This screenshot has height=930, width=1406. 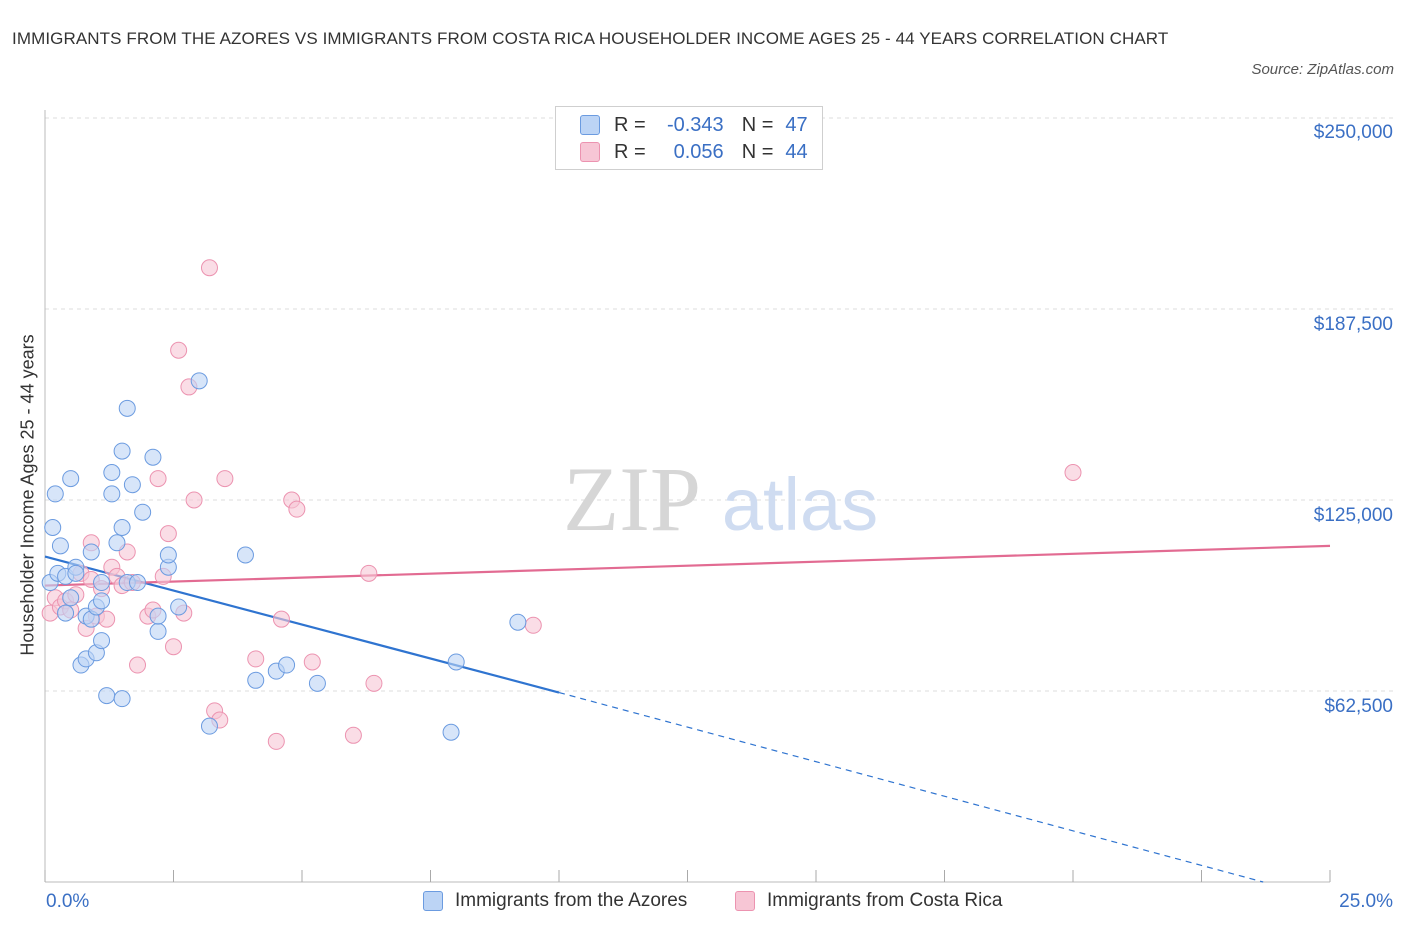 I want to click on x-tick-label: 0.0%, so click(x=68, y=901).